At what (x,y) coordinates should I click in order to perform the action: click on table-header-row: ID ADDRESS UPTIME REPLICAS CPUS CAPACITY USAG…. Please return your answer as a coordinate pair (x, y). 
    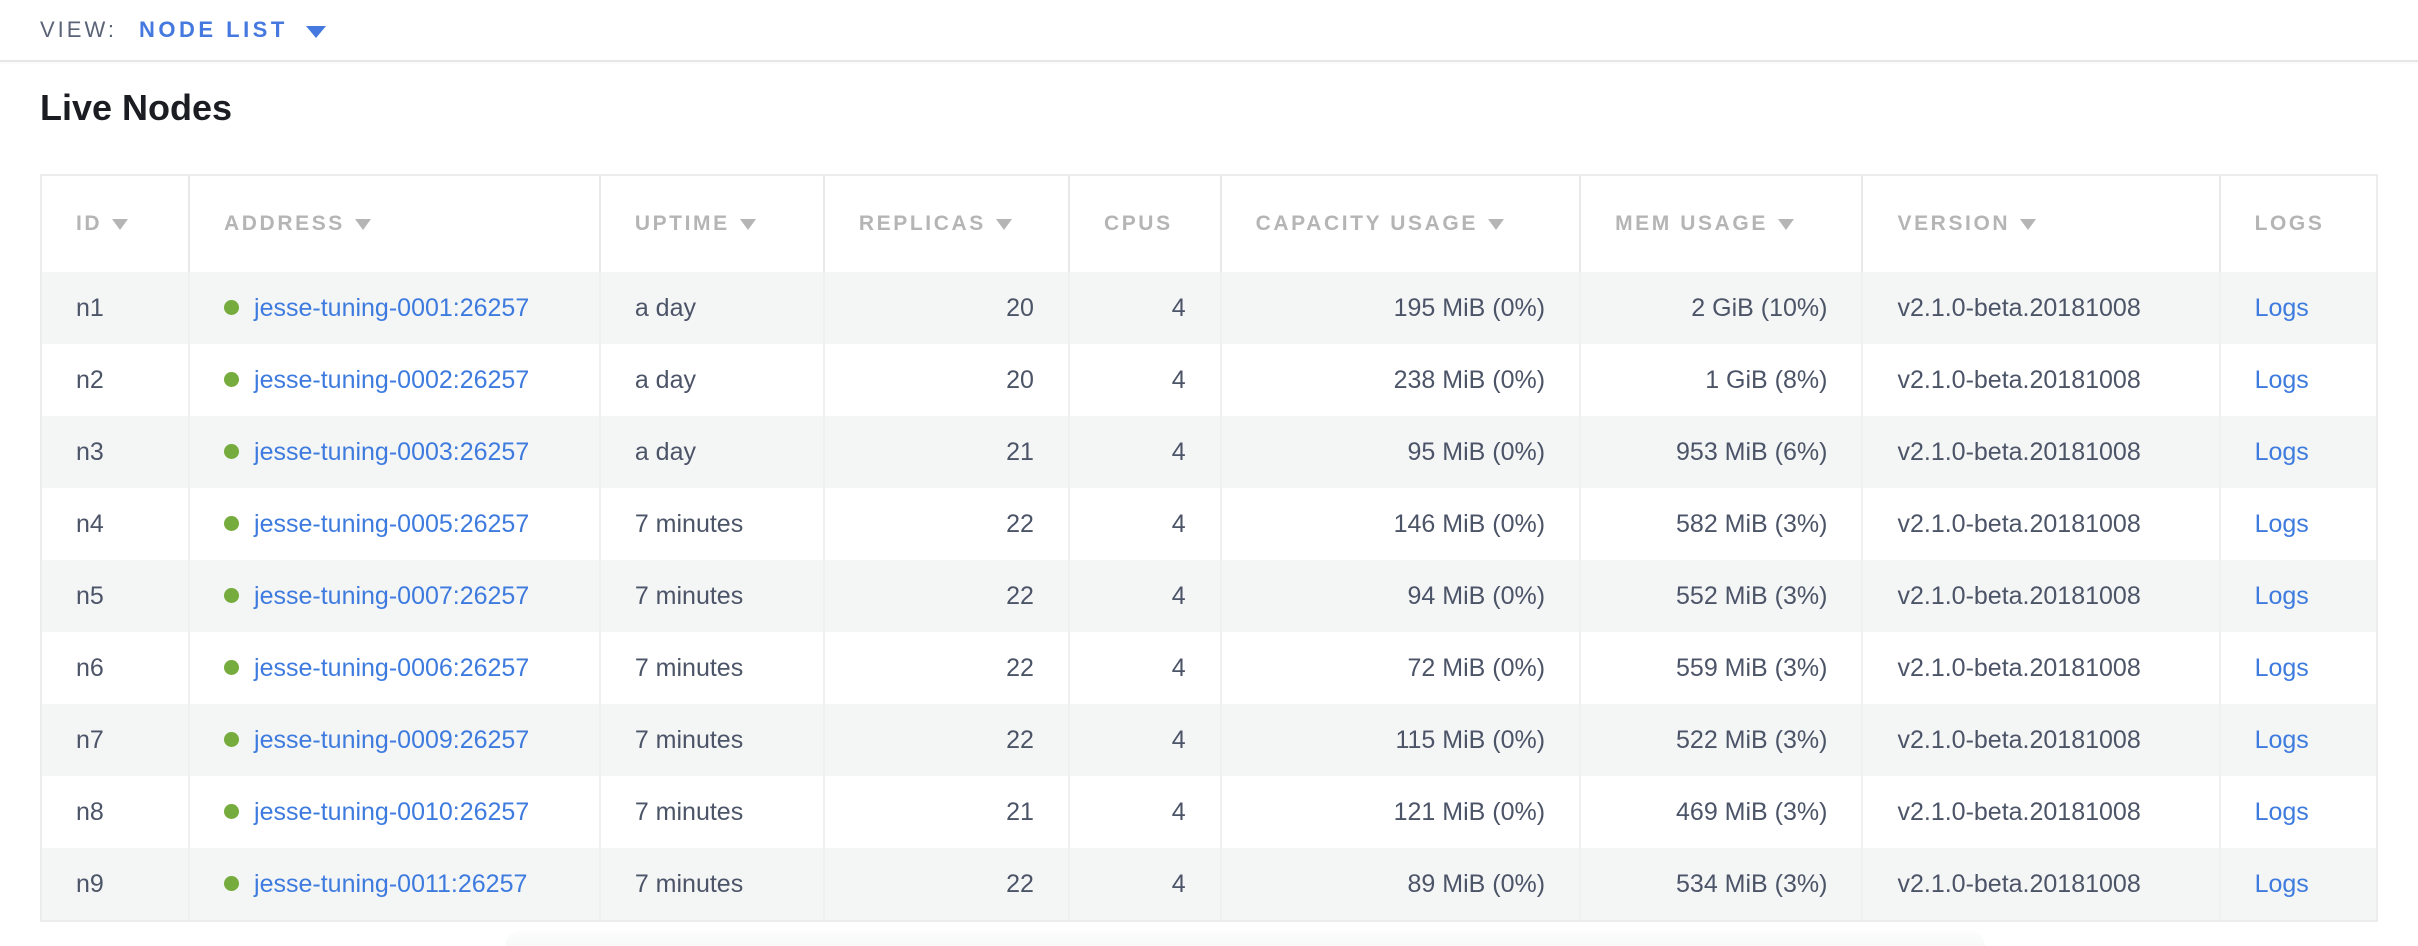
    Looking at the image, I should click on (1209, 224).